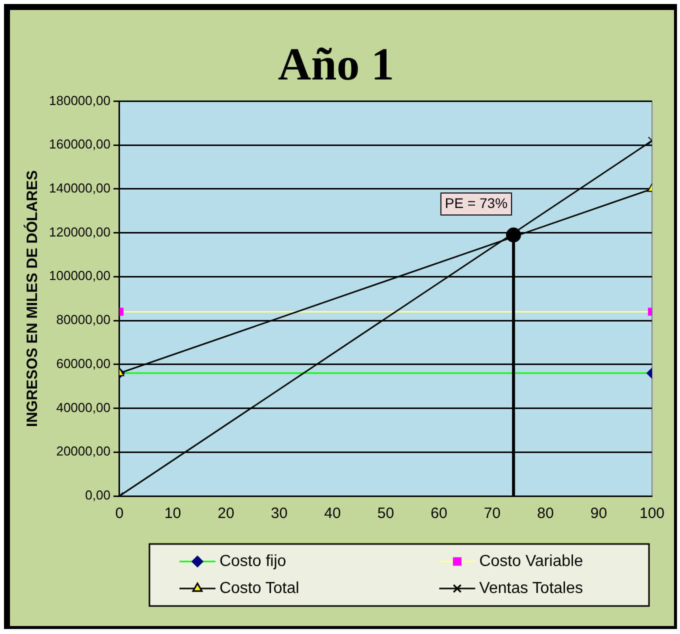 This screenshot has width=680, height=634. I want to click on y-tick-label: 60000,00, so click(83, 363).